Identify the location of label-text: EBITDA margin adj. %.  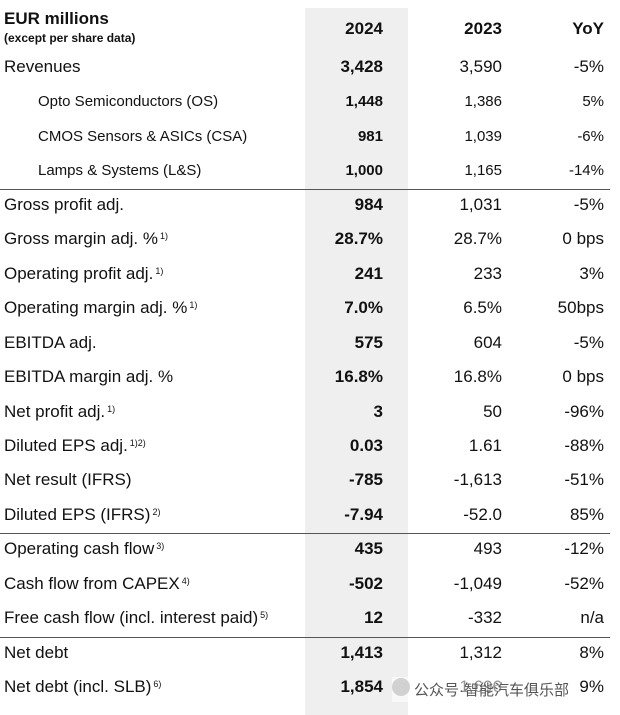
(89, 377).